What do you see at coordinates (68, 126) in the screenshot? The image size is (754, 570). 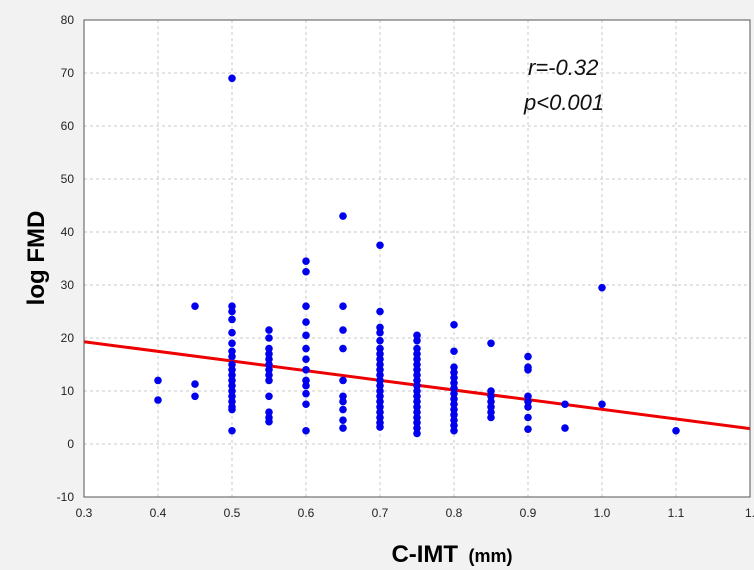 I see `y-tick-label: 60` at bounding box center [68, 126].